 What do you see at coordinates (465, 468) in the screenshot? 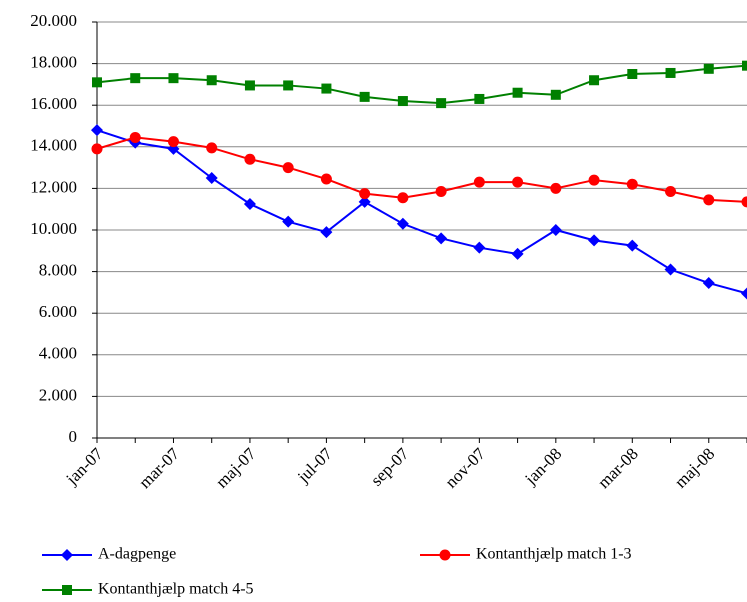
I see `x-tick-label: nov-07` at bounding box center [465, 468].